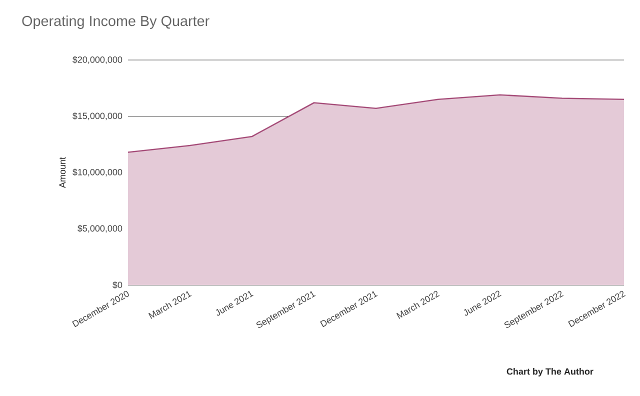  What do you see at coordinates (97, 172) in the screenshot?
I see `y-tick-label: $10,000,000` at bounding box center [97, 172].